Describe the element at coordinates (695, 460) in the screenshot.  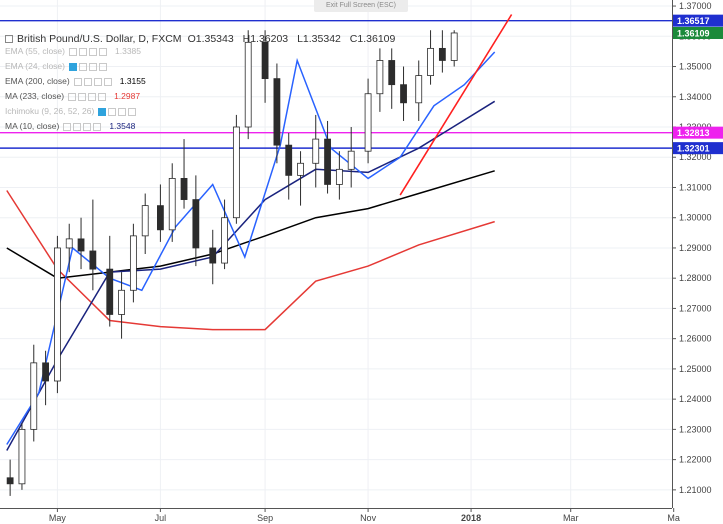
I see `price-tick-label: 1.22000` at that location.